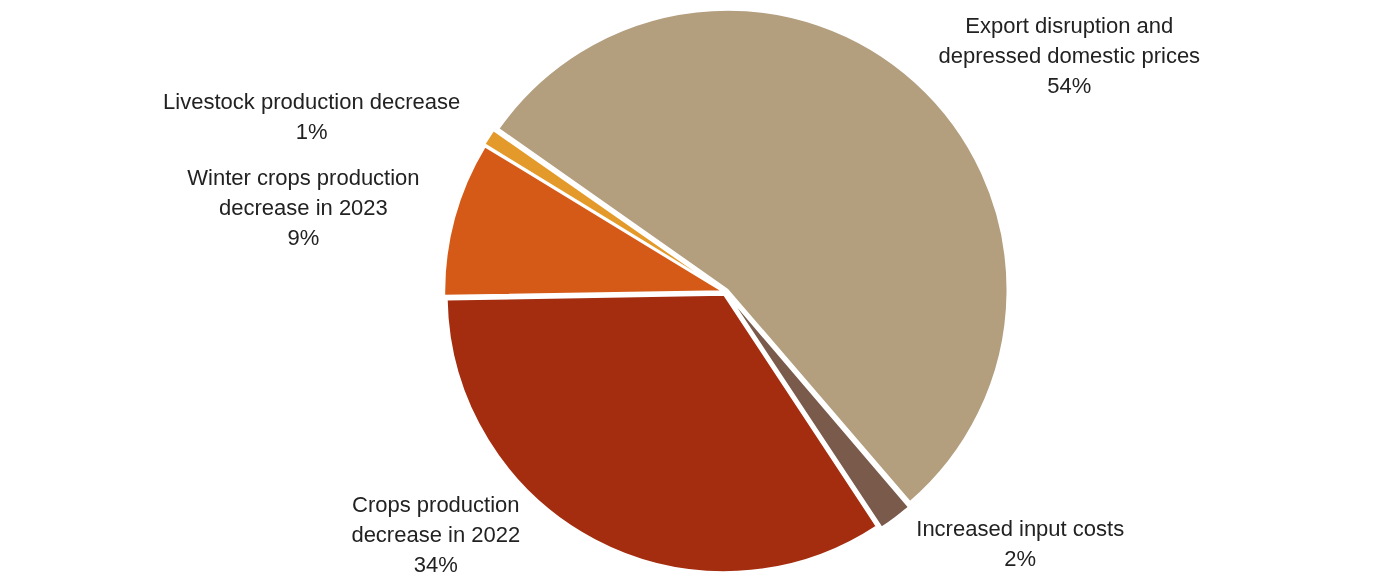 The height and width of the screenshot is (584, 1385). Describe the element at coordinates (1069, 86) in the screenshot. I see `data-label: 54%` at that location.